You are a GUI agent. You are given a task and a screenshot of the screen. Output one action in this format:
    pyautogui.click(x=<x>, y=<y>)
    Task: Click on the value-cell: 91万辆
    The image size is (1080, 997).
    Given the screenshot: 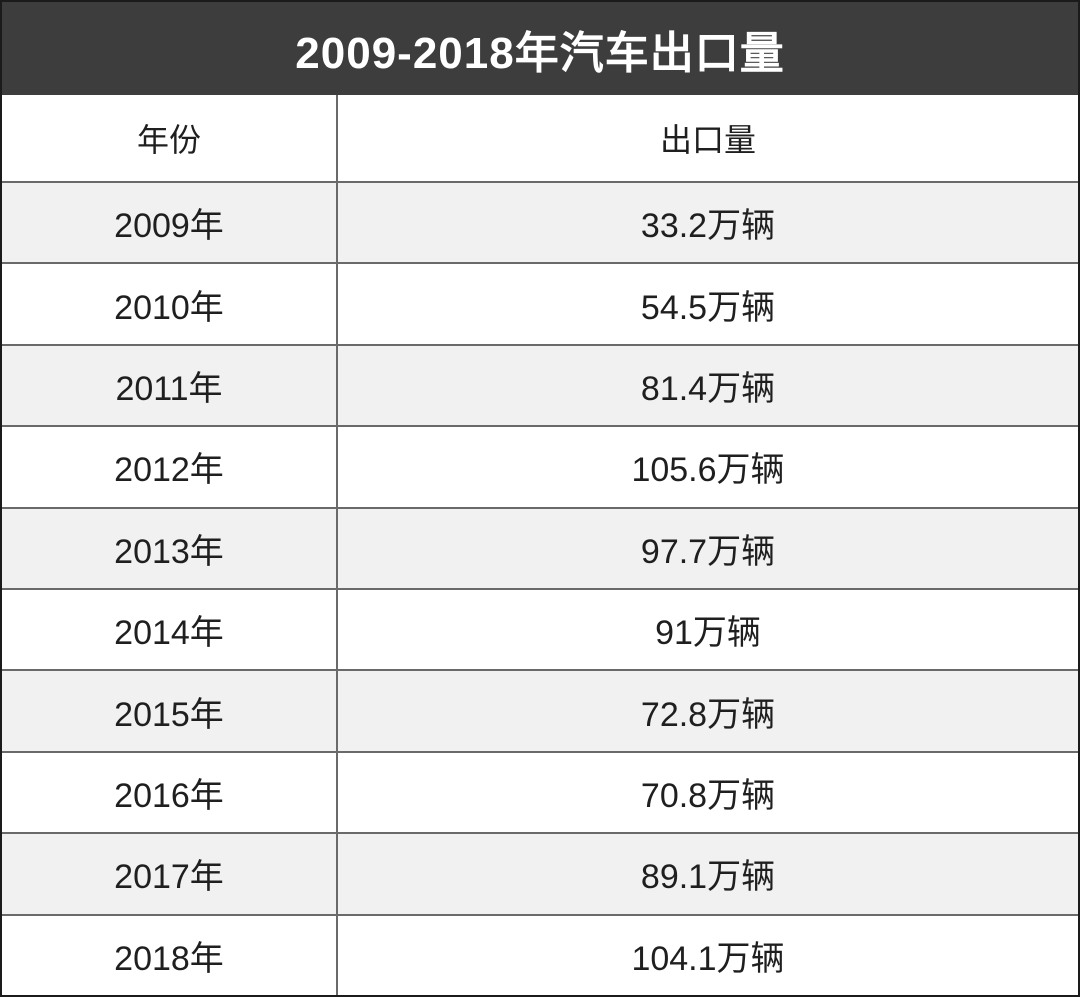 What is the action you would take?
    pyautogui.click(x=708, y=633)
    